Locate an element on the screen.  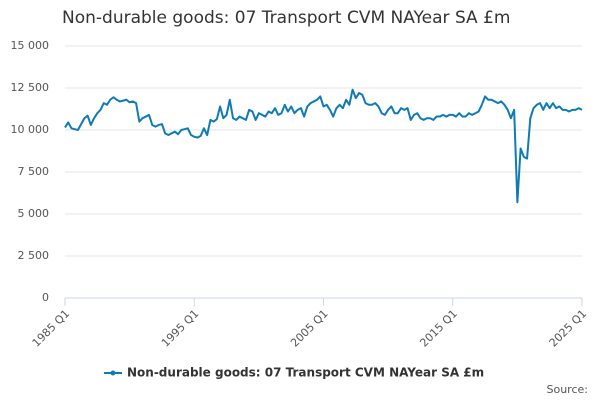
y-tick-label: 12 500 is located at coordinates (30, 87).